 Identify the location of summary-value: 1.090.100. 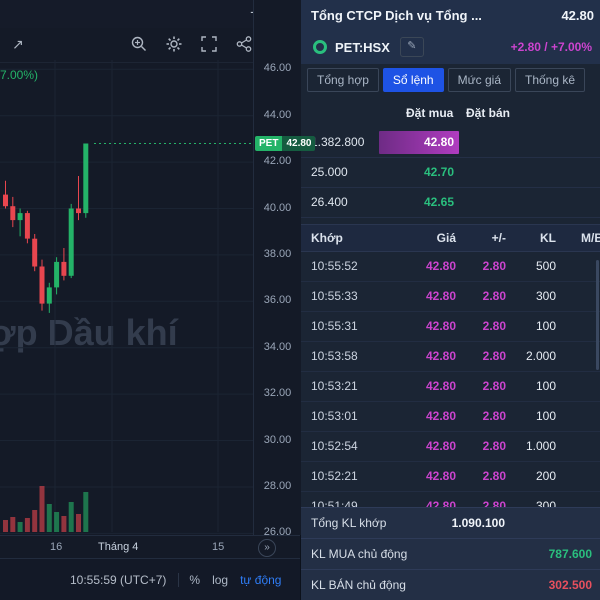
(478, 523).